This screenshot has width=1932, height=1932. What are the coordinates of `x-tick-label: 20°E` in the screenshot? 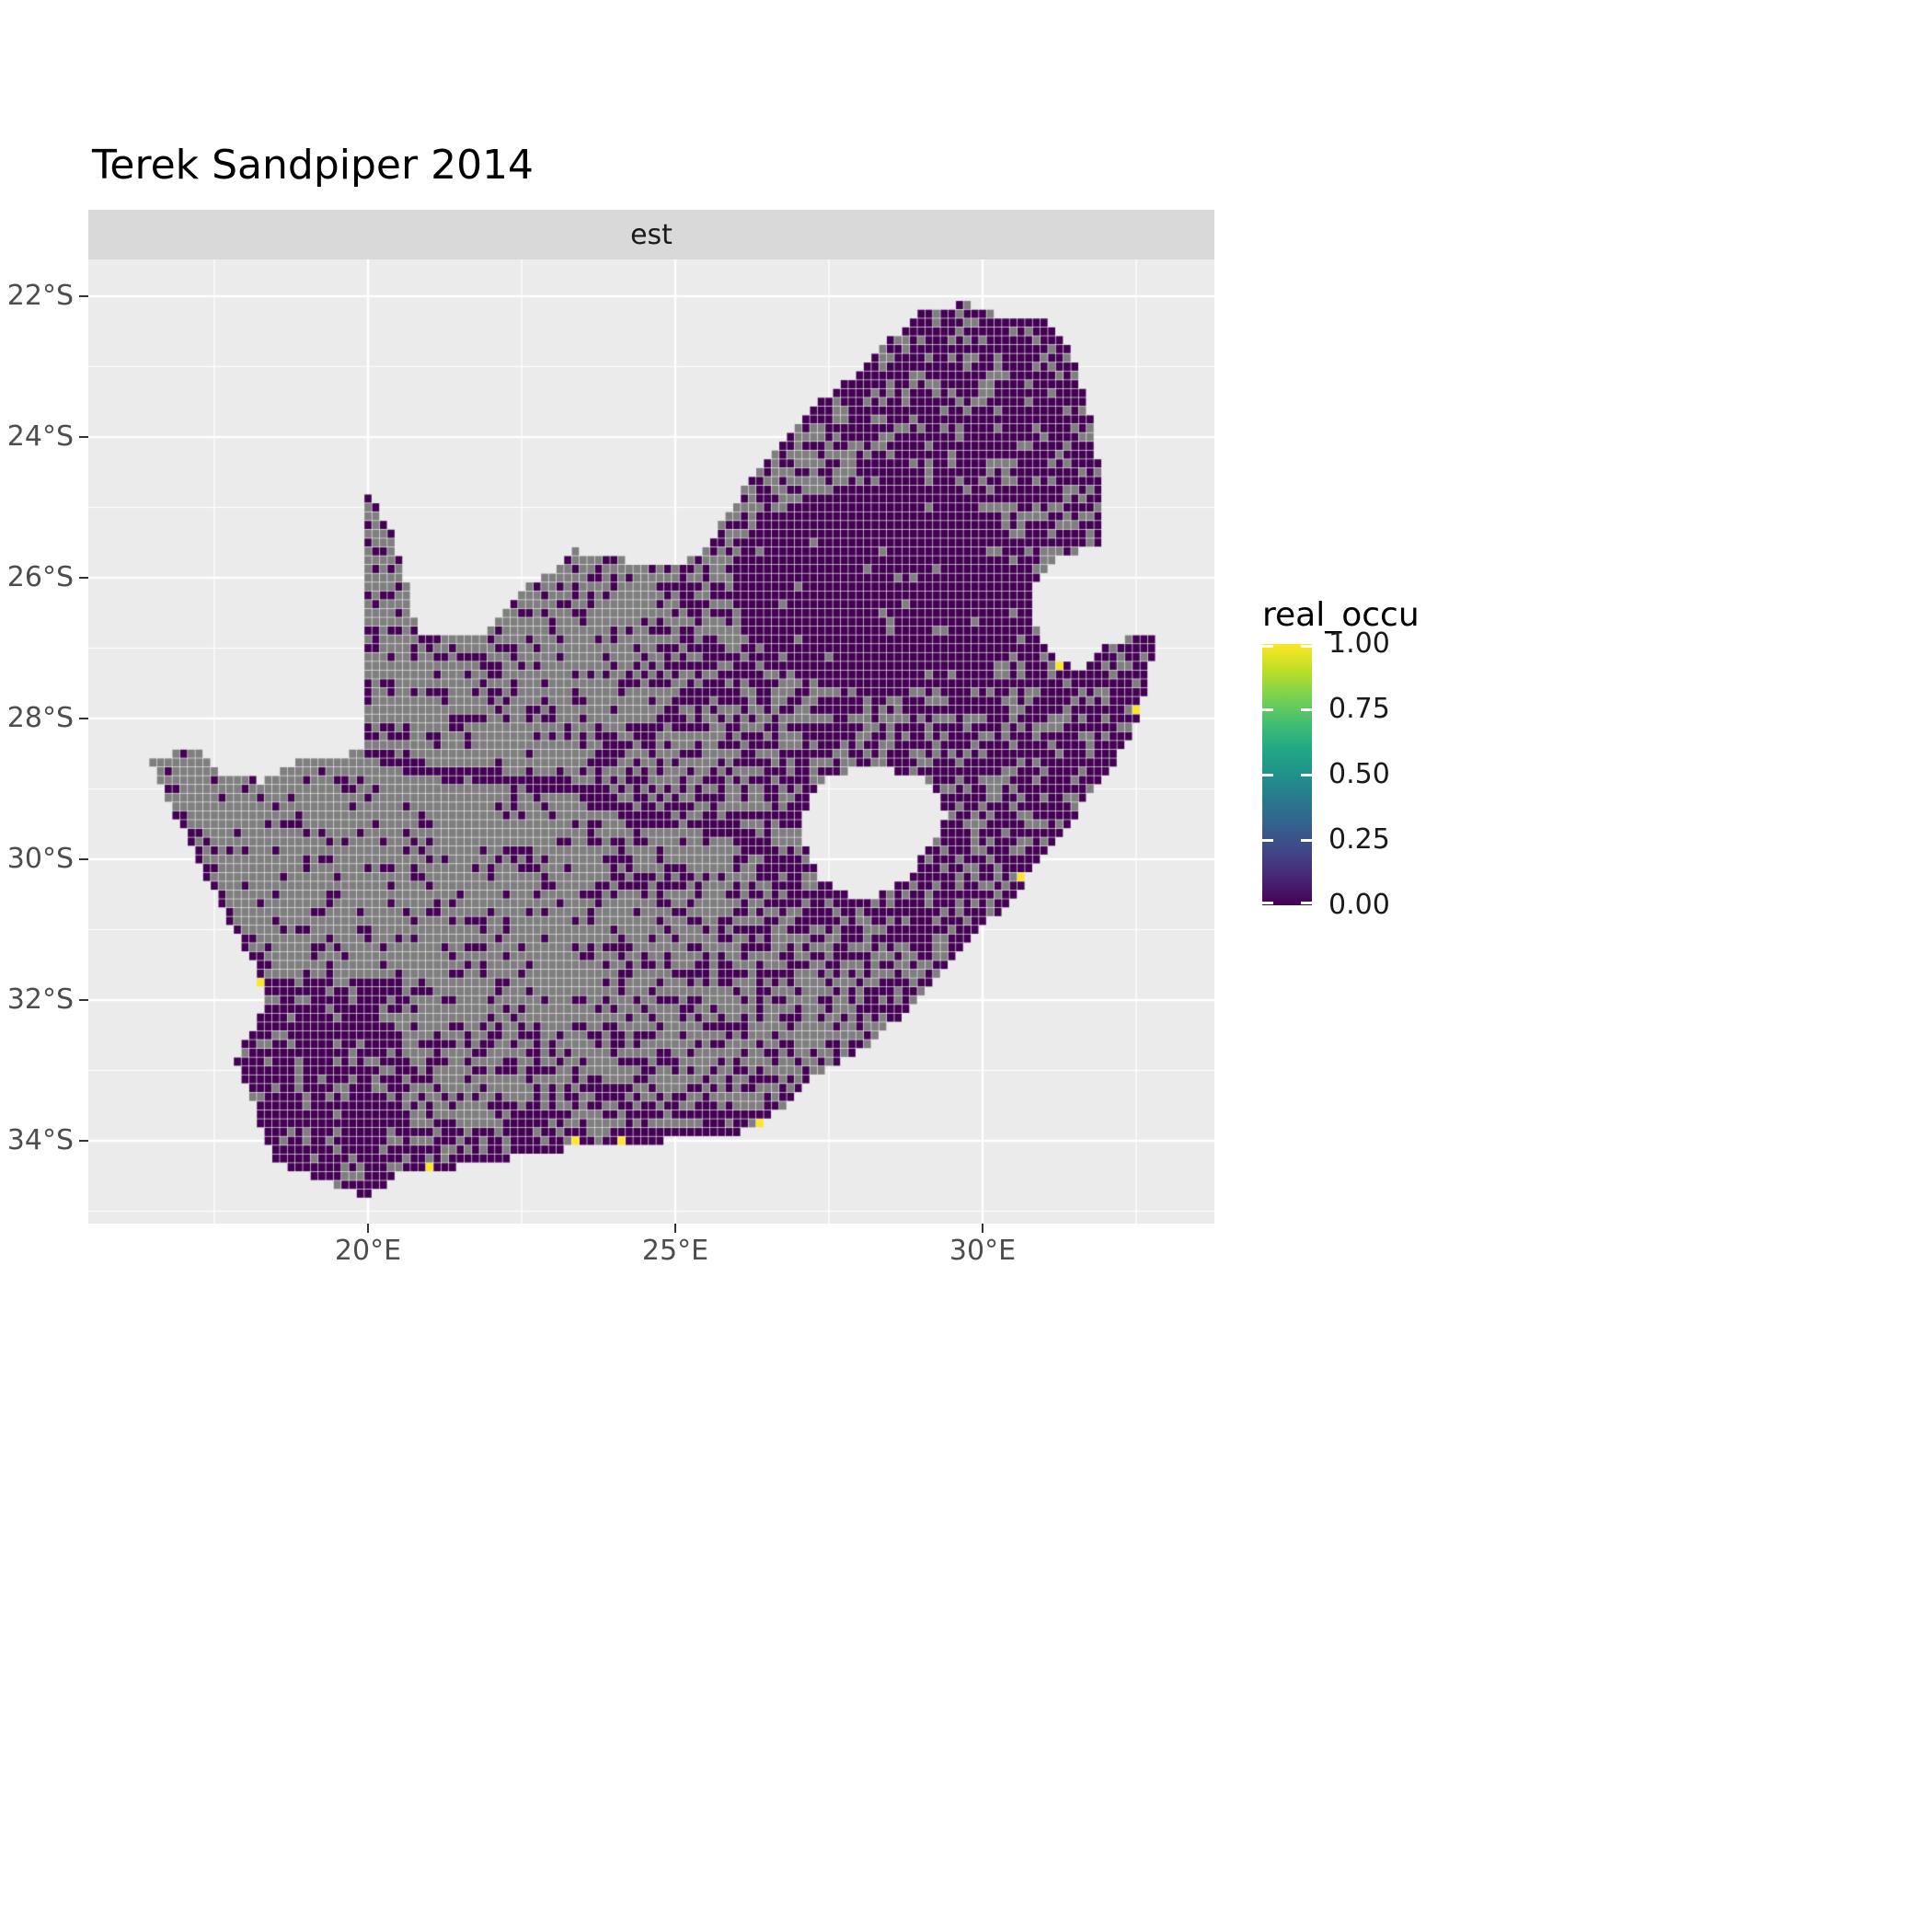 It's located at (368, 1251).